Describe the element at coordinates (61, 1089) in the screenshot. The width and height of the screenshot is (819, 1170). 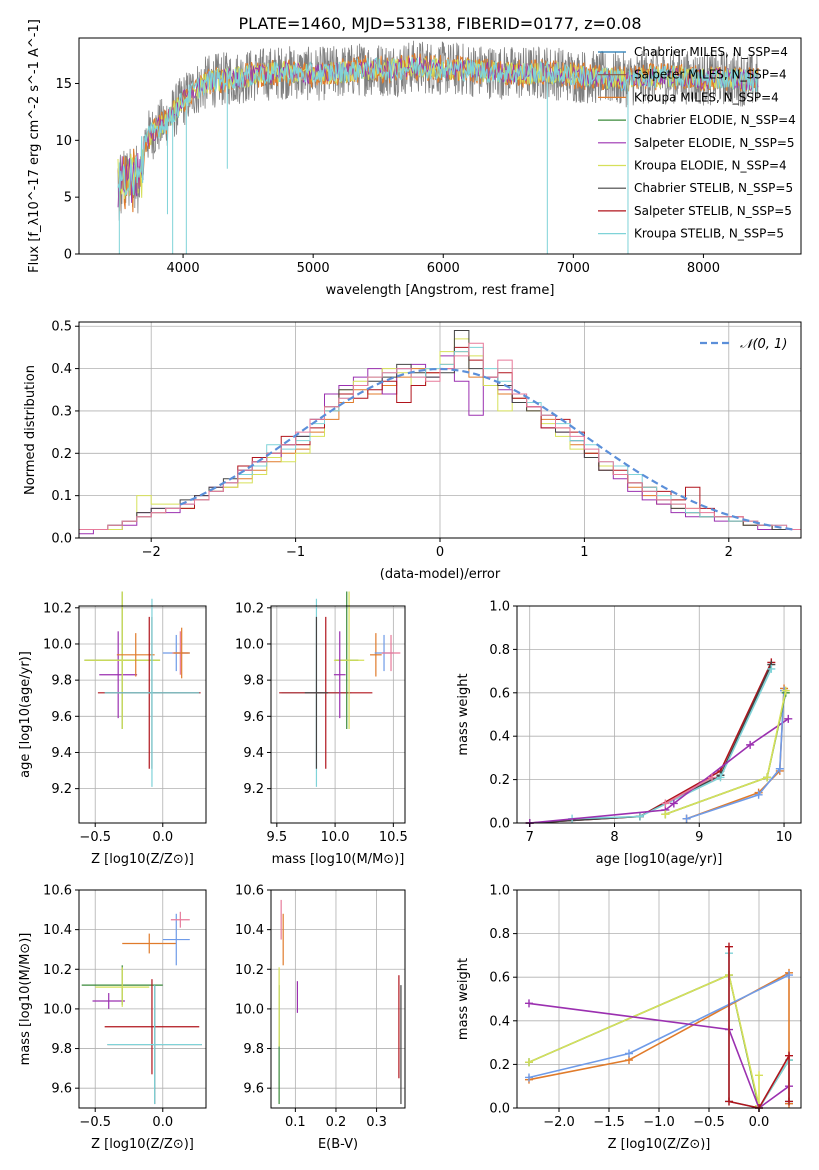
I see `mass-vs-z-ytick-label: 9.6` at that location.